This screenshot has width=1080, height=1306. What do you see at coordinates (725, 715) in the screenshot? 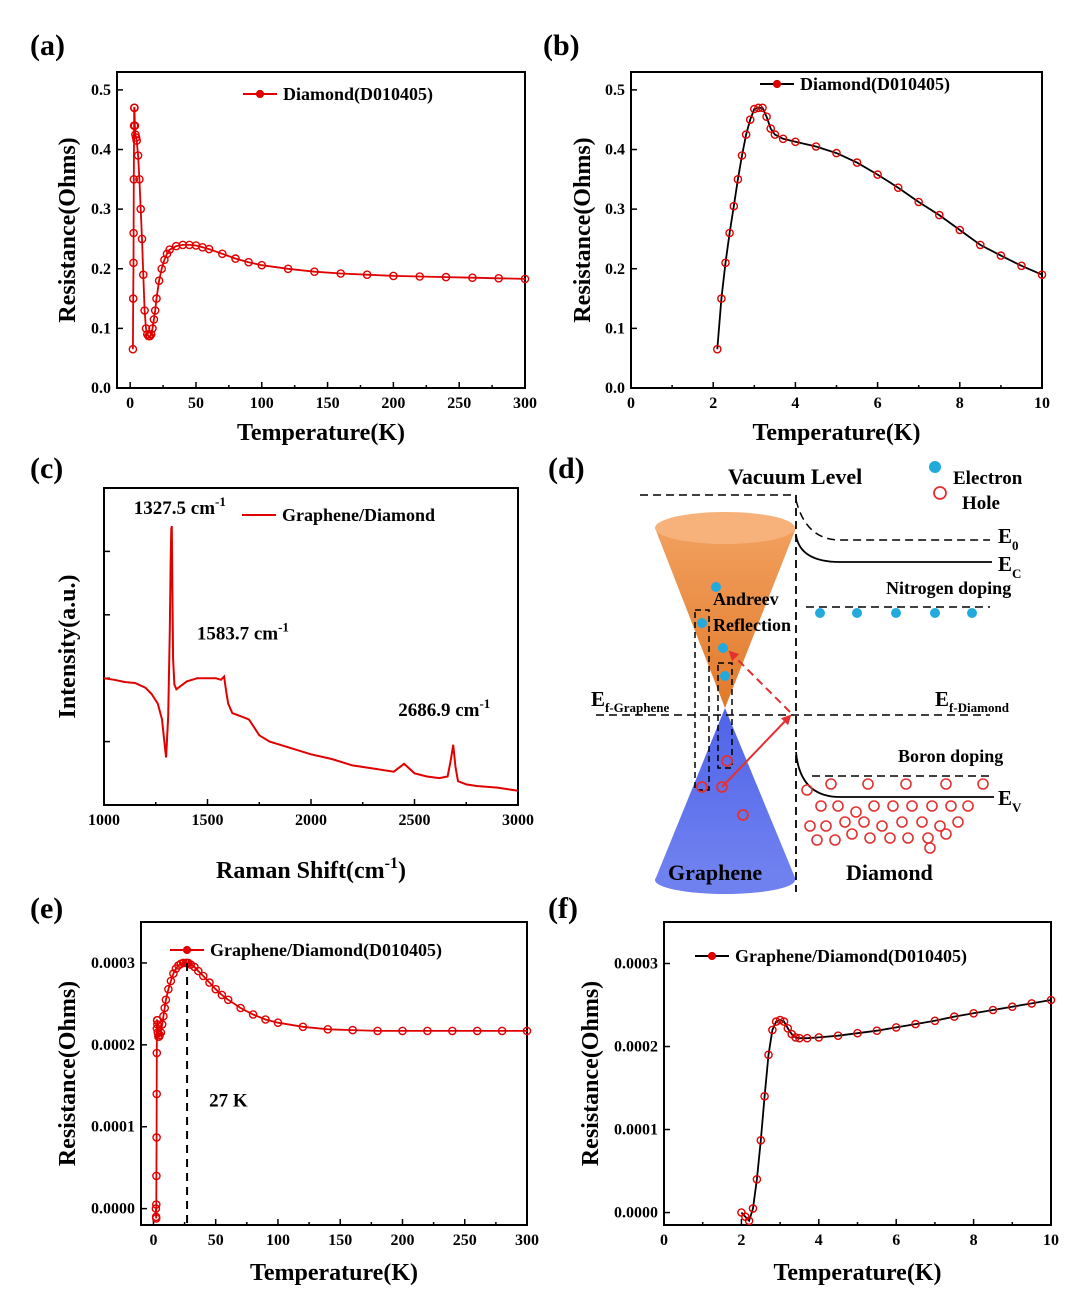
I see `andreev-box-right` at bounding box center [725, 715].